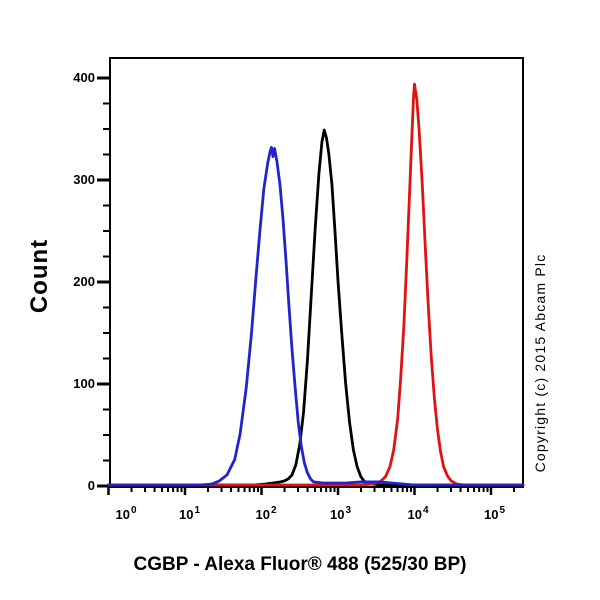  What do you see at coordinates (502, 510) in the screenshot?
I see `x-tick-exponent: 5` at bounding box center [502, 510].